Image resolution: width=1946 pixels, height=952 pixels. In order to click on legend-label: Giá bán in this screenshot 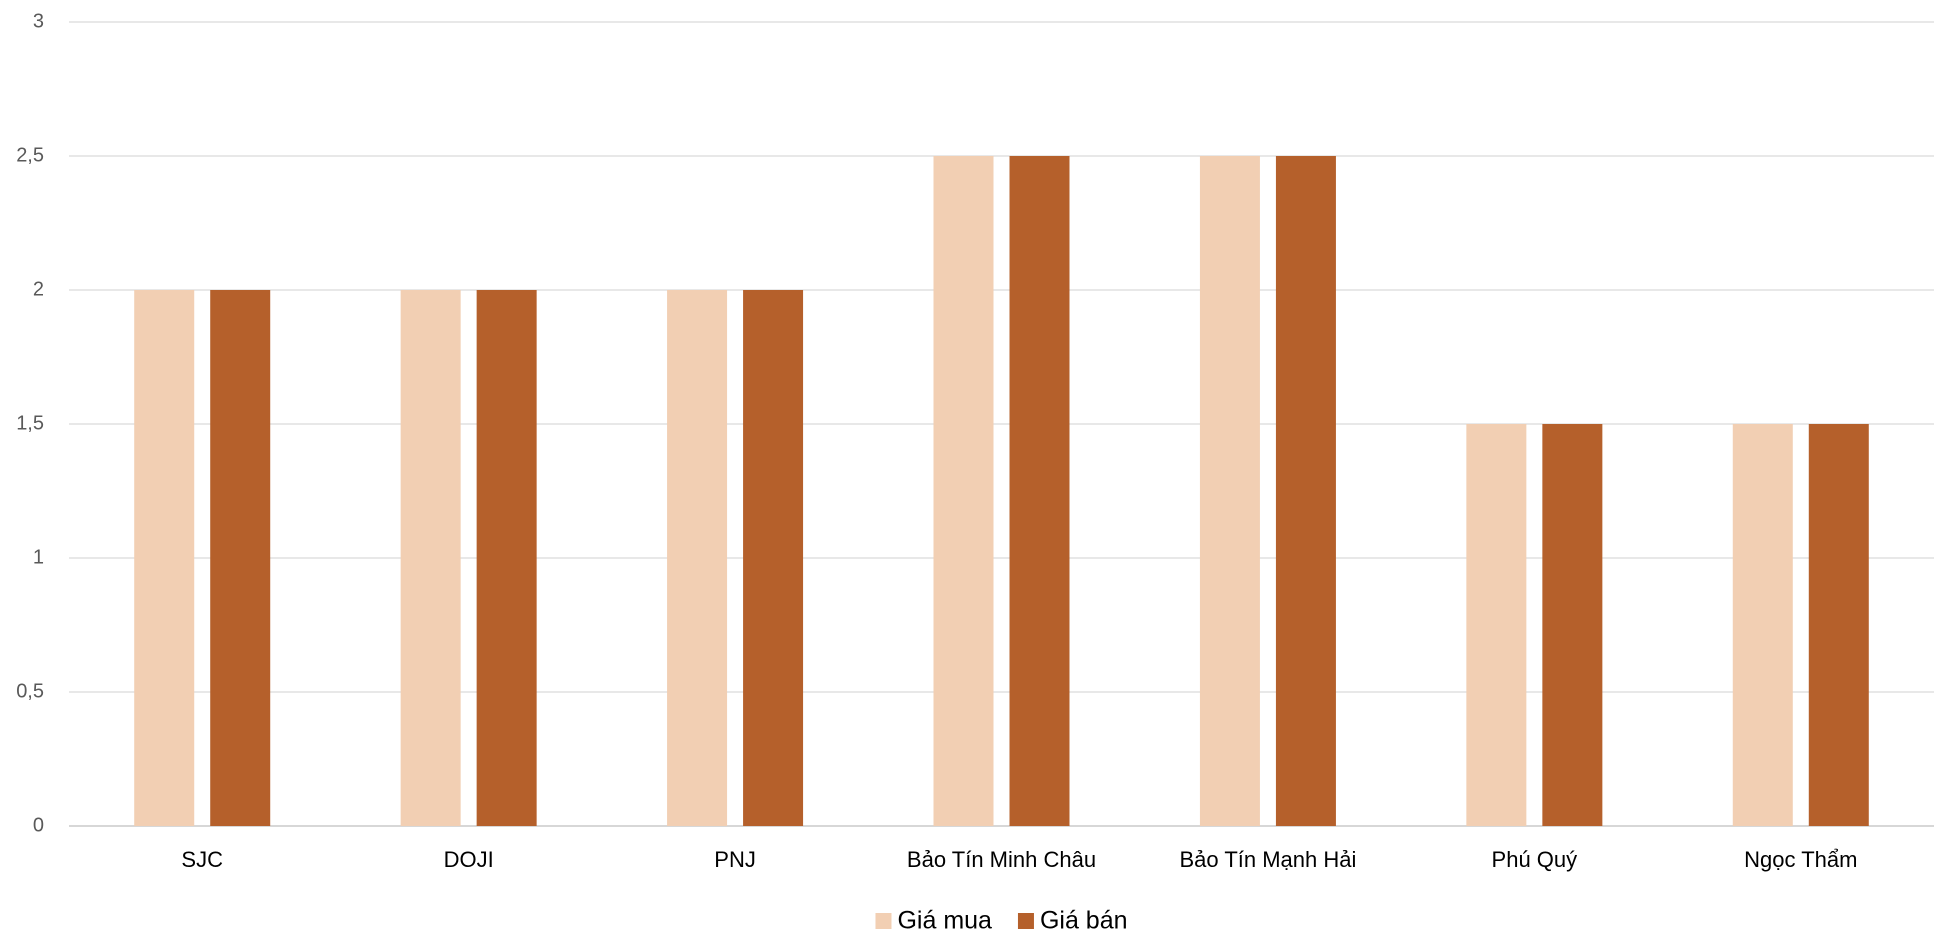, I will do `click(1084, 921)`.